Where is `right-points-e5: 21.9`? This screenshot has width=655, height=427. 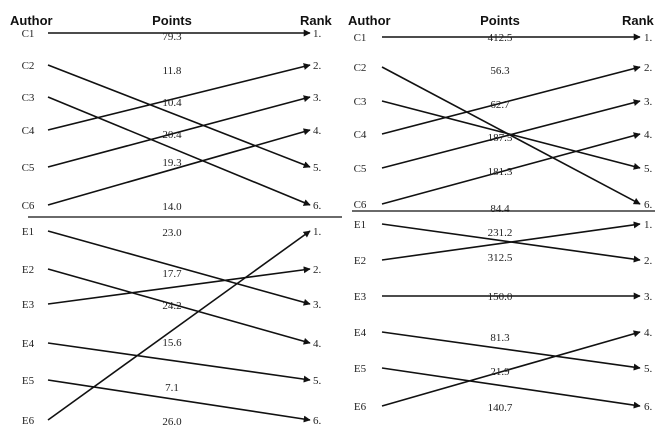
right-points-e5: 21.9 is located at coordinates (500, 372).